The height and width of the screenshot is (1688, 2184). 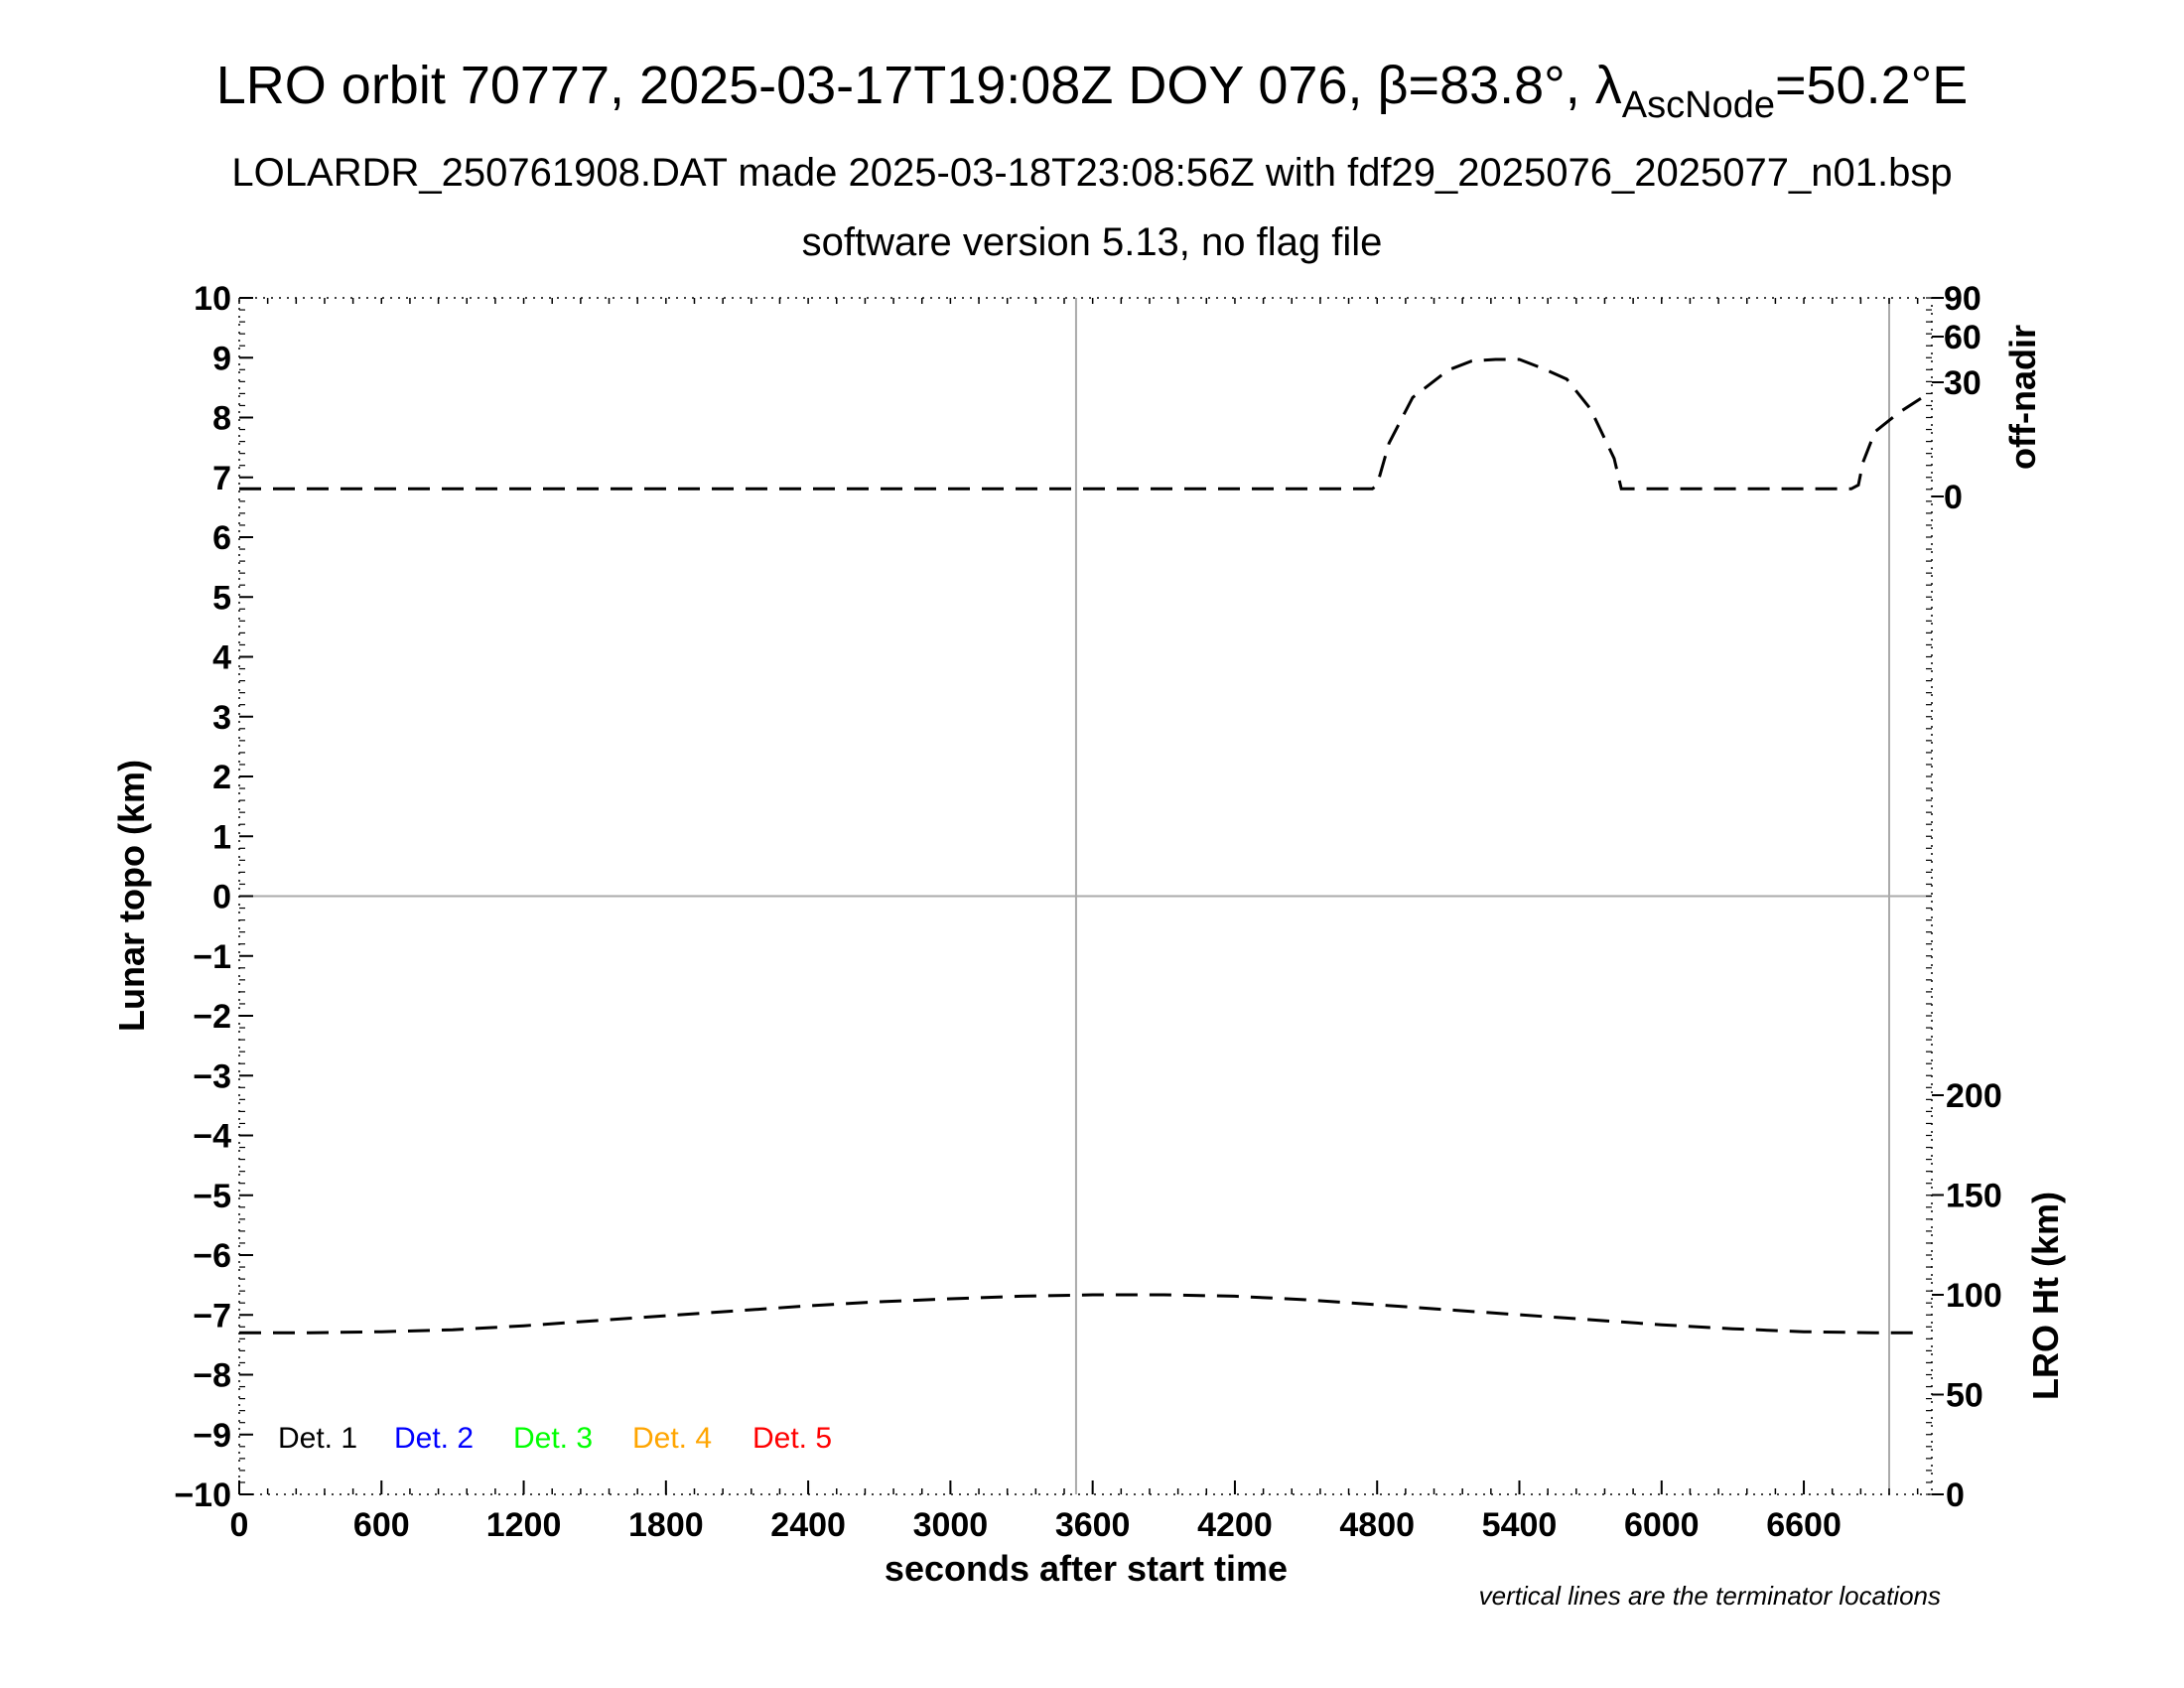 I want to click on x-tick-label: 3000, so click(x=951, y=1525).